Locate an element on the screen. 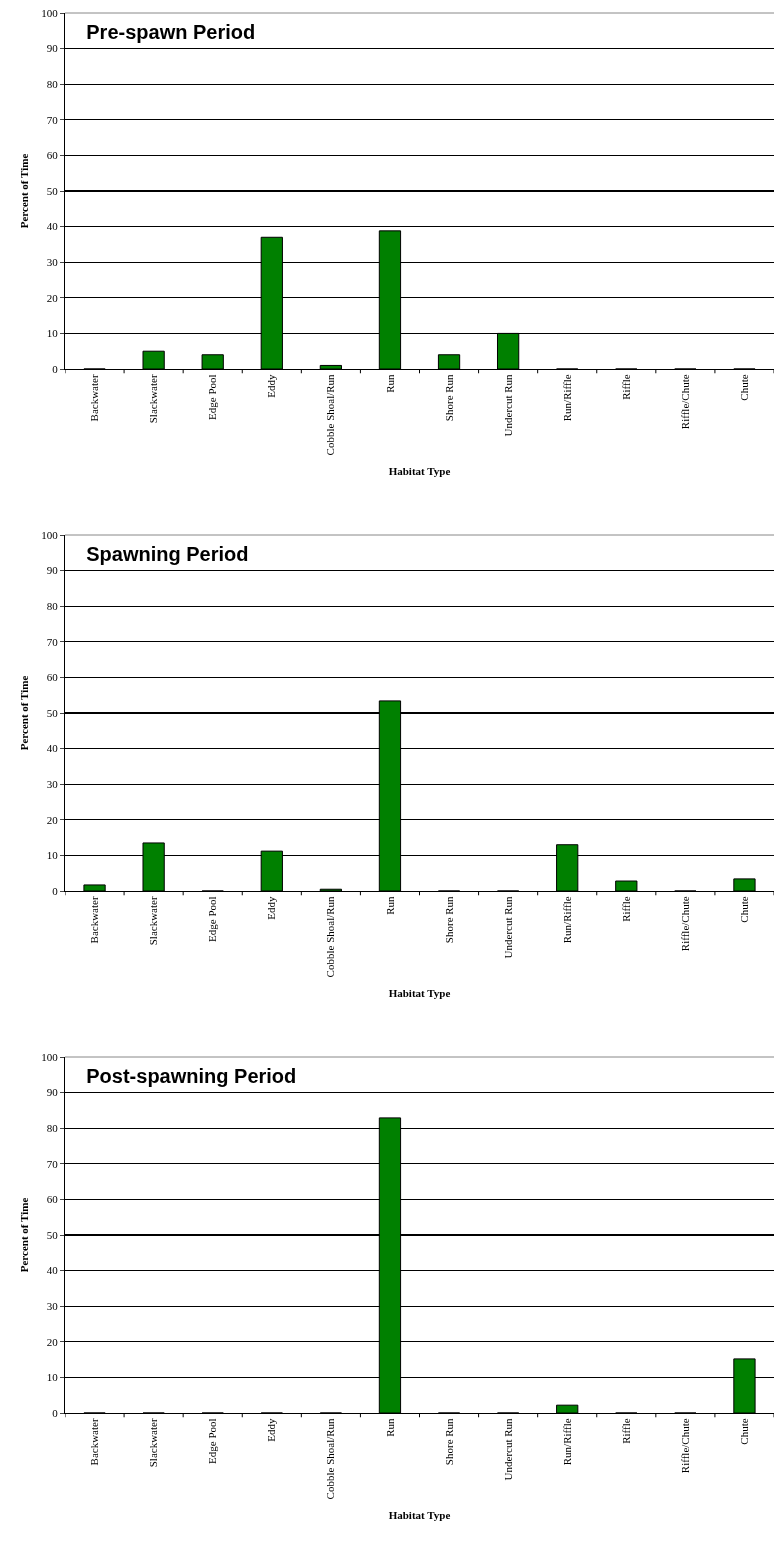 Image resolution: width=774 pixels, height=1566 pixels. chart-title: Pre-spawn Period is located at coordinates (171, 32).